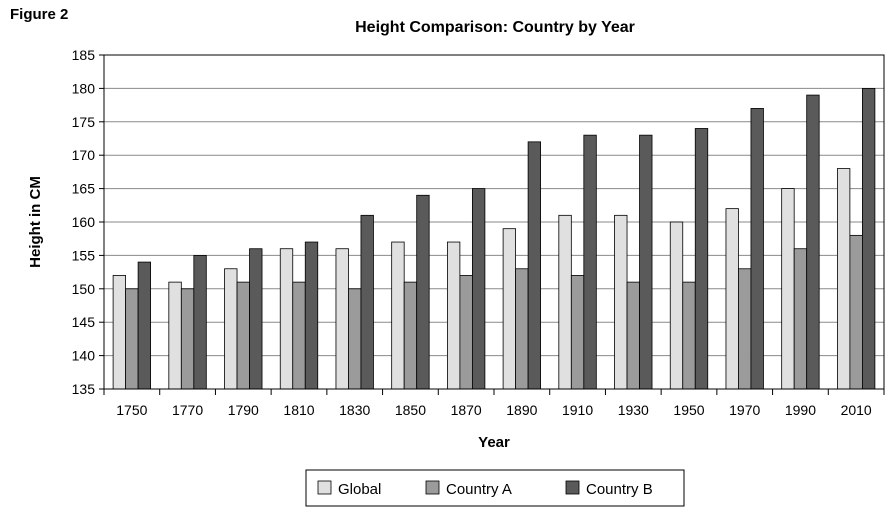  Describe the element at coordinates (577, 332) in the screenshot. I see `bar-country-a-1910` at that location.